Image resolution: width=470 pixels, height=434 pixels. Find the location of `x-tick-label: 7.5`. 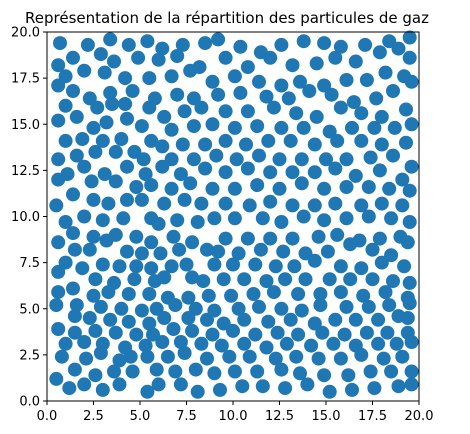

x-tick-label: 7.5 is located at coordinates (186, 416).